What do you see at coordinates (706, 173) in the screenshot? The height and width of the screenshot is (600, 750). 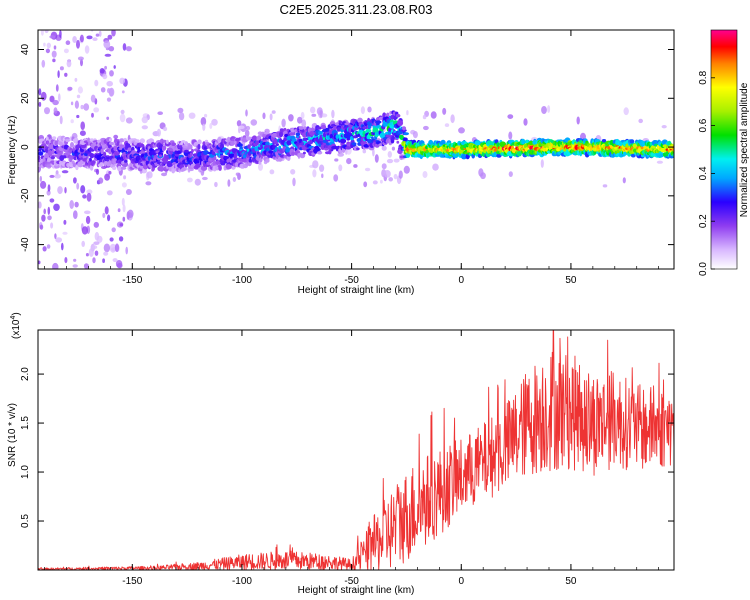 I see `colorbar-ticks: 0.0 0.2 0.4 0.6 0.8` at bounding box center [706, 173].